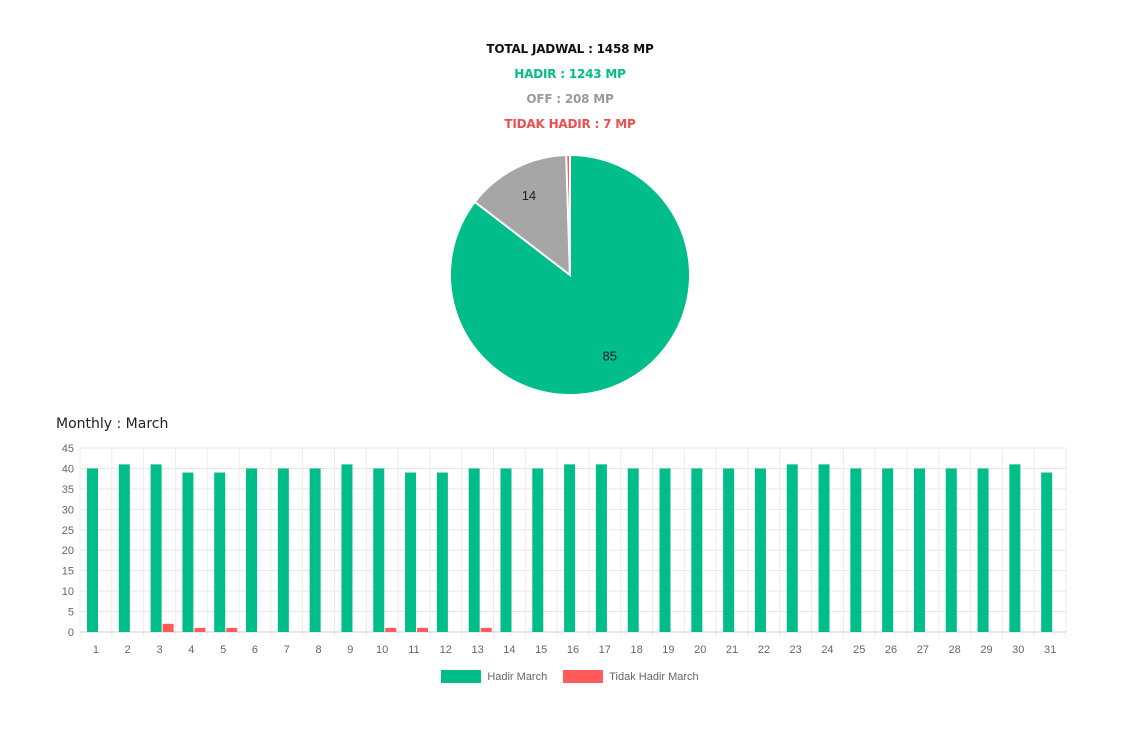  I want to click on x-tick-label: 27, so click(923, 650).